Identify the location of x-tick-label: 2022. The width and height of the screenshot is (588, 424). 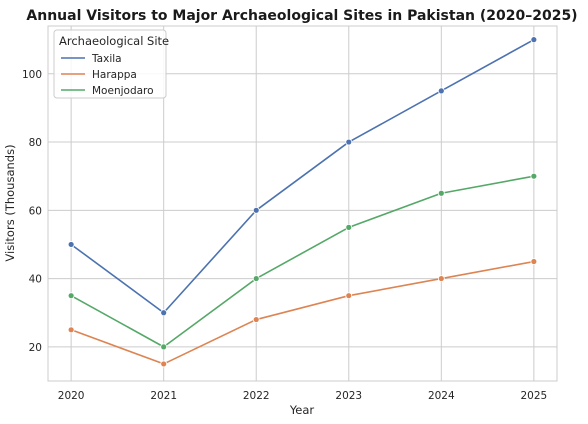
(256, 396).